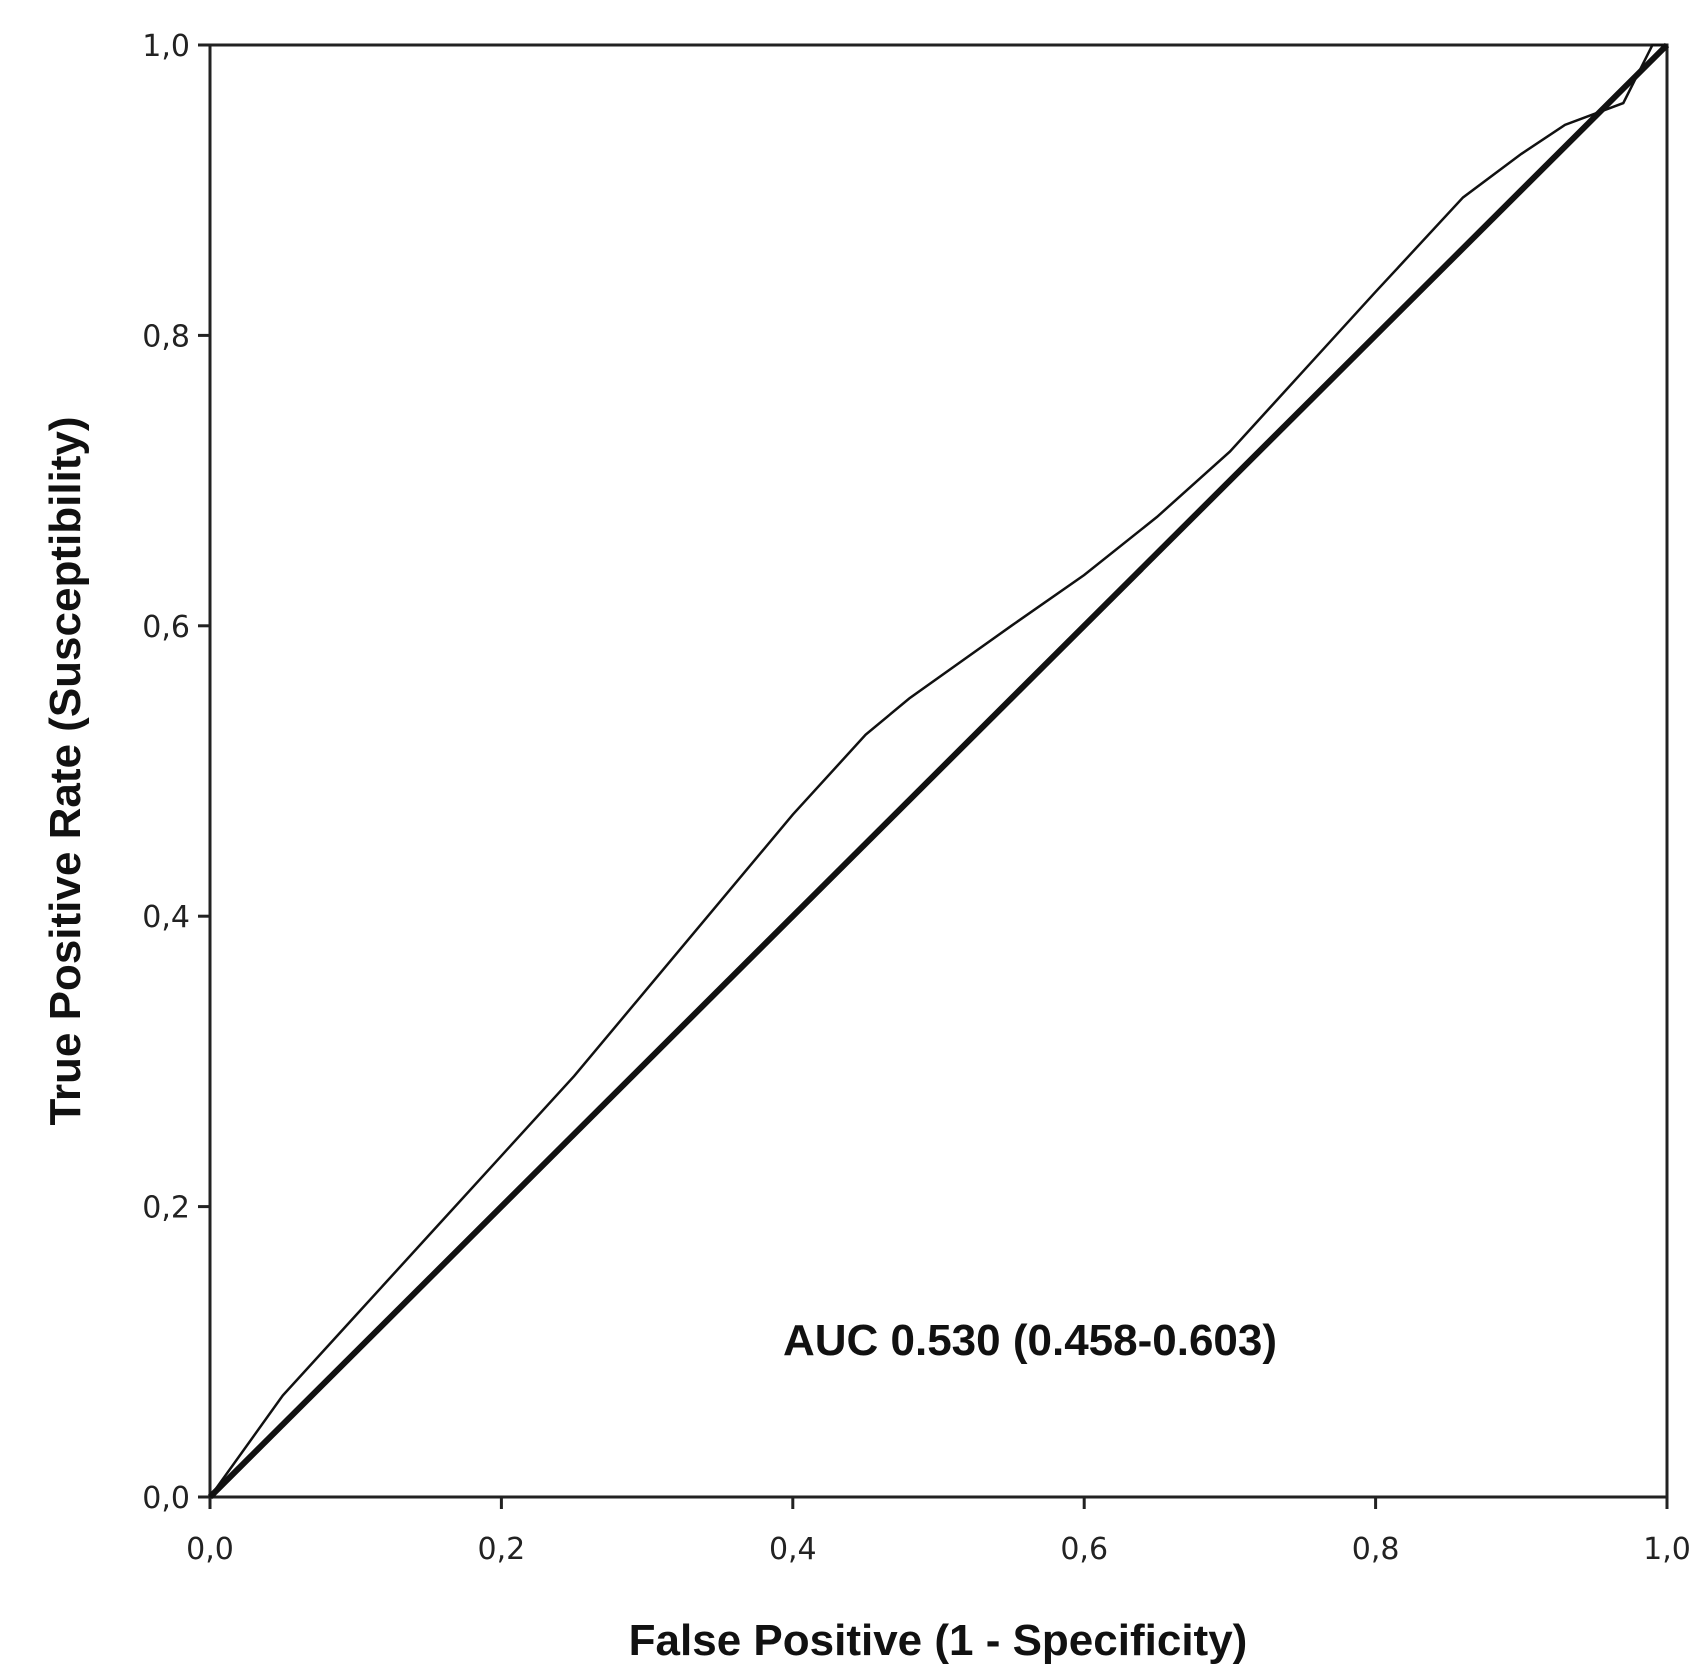  I want to click on y-axis-ticks: 0,0 0,2 0,4 0,6 0,8 1,0, so click(176, 772).